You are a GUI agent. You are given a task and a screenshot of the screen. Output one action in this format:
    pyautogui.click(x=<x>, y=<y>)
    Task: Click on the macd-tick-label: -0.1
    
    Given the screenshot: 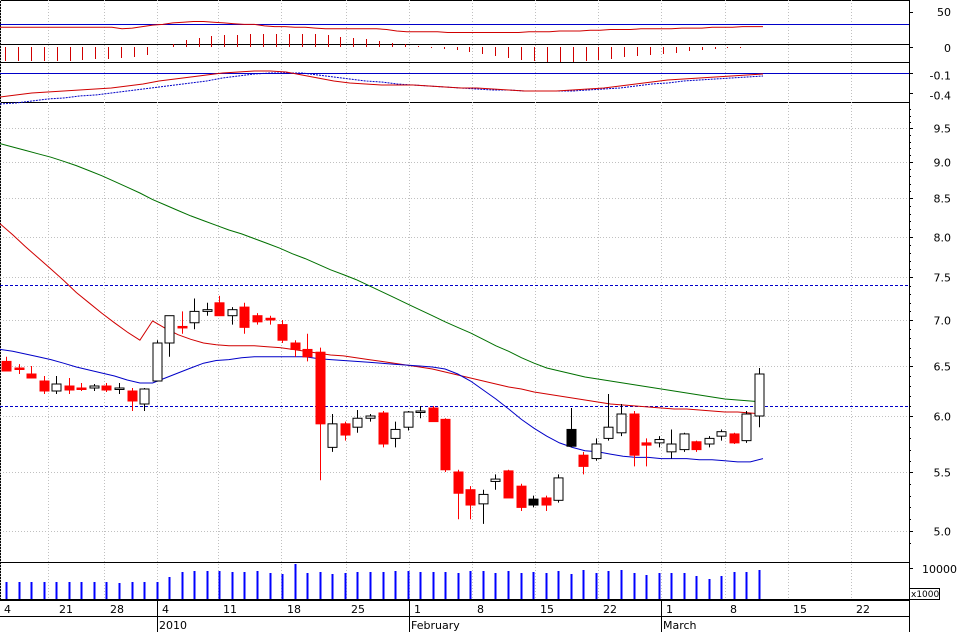 What is the action you would take?
    pyautogui.click(x=940, y=76)
    